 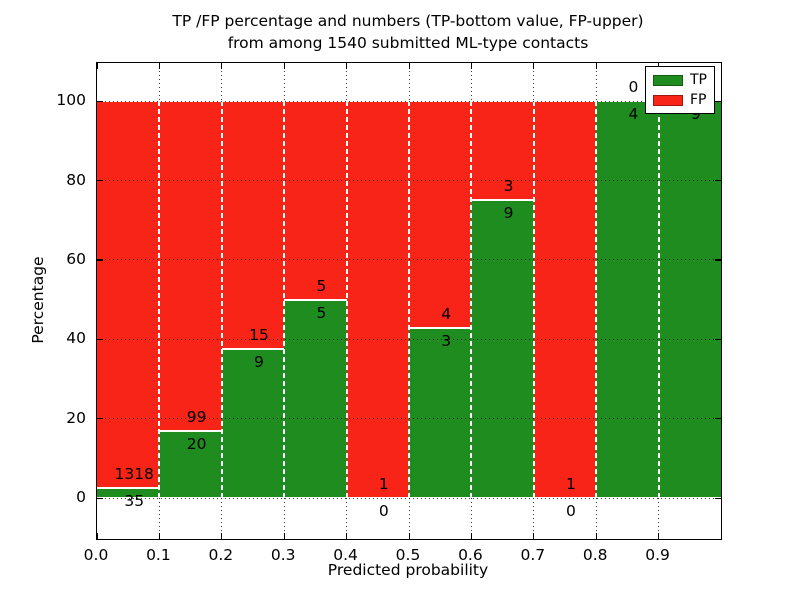 I want to click on x-tick-label: 0.0, so click(x=96, y=555).